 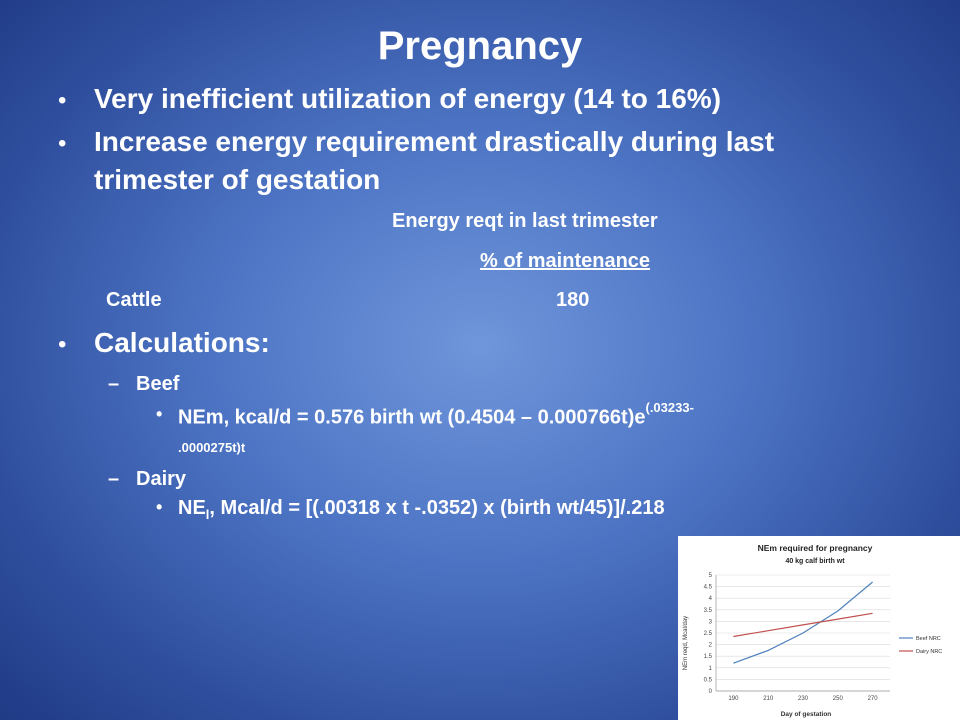 I want to click on chart-x-axis-label: Day of gestation, so click(x=806, y=714).